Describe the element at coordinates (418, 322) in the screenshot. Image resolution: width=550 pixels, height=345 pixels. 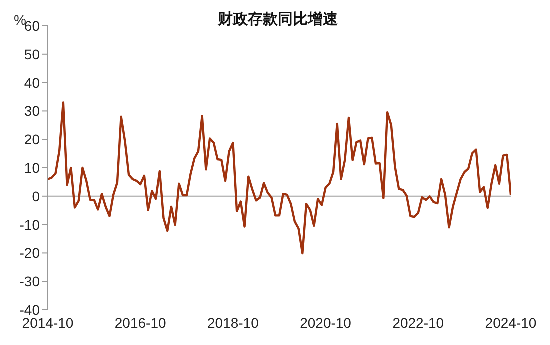
I see `x-tick-label: 2022-10` at that location.